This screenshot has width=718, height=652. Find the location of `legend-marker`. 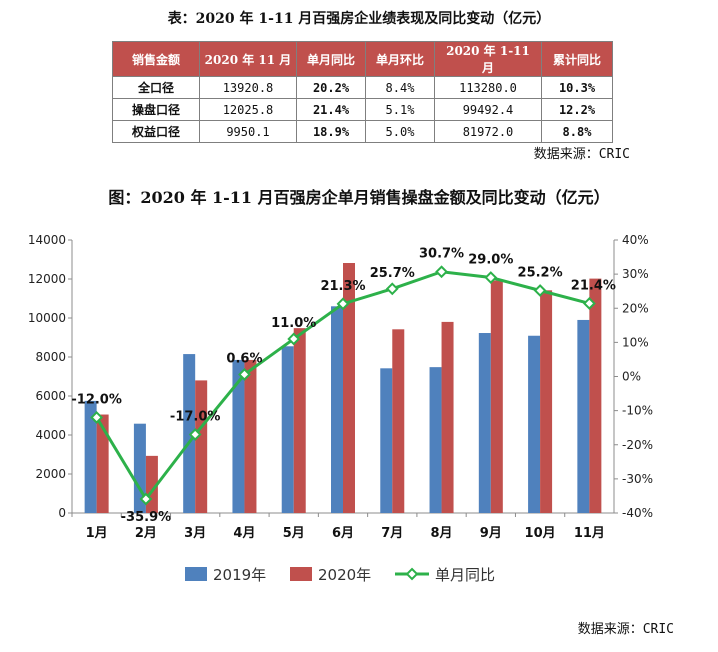

legend-marker is located at coordinates (412, 574).